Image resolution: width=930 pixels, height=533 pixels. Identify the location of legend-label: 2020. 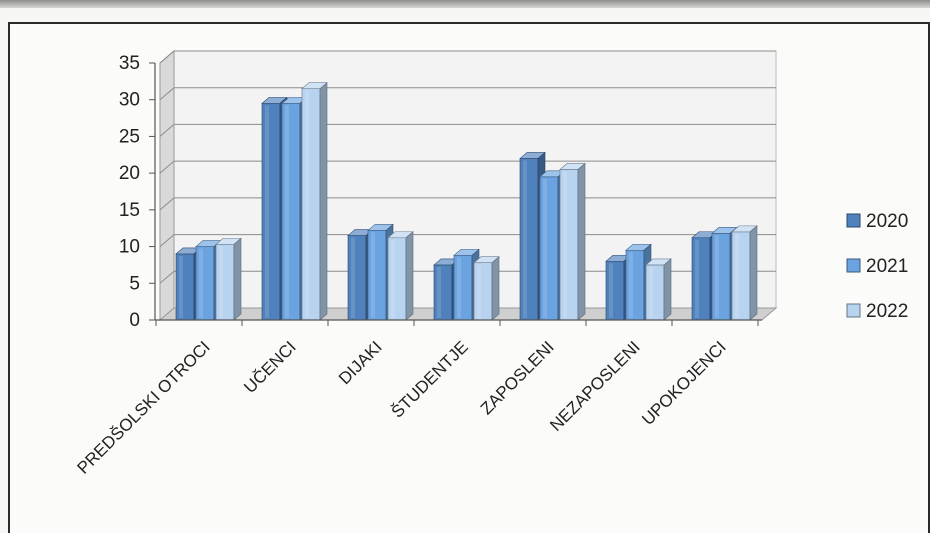
(887, 221).